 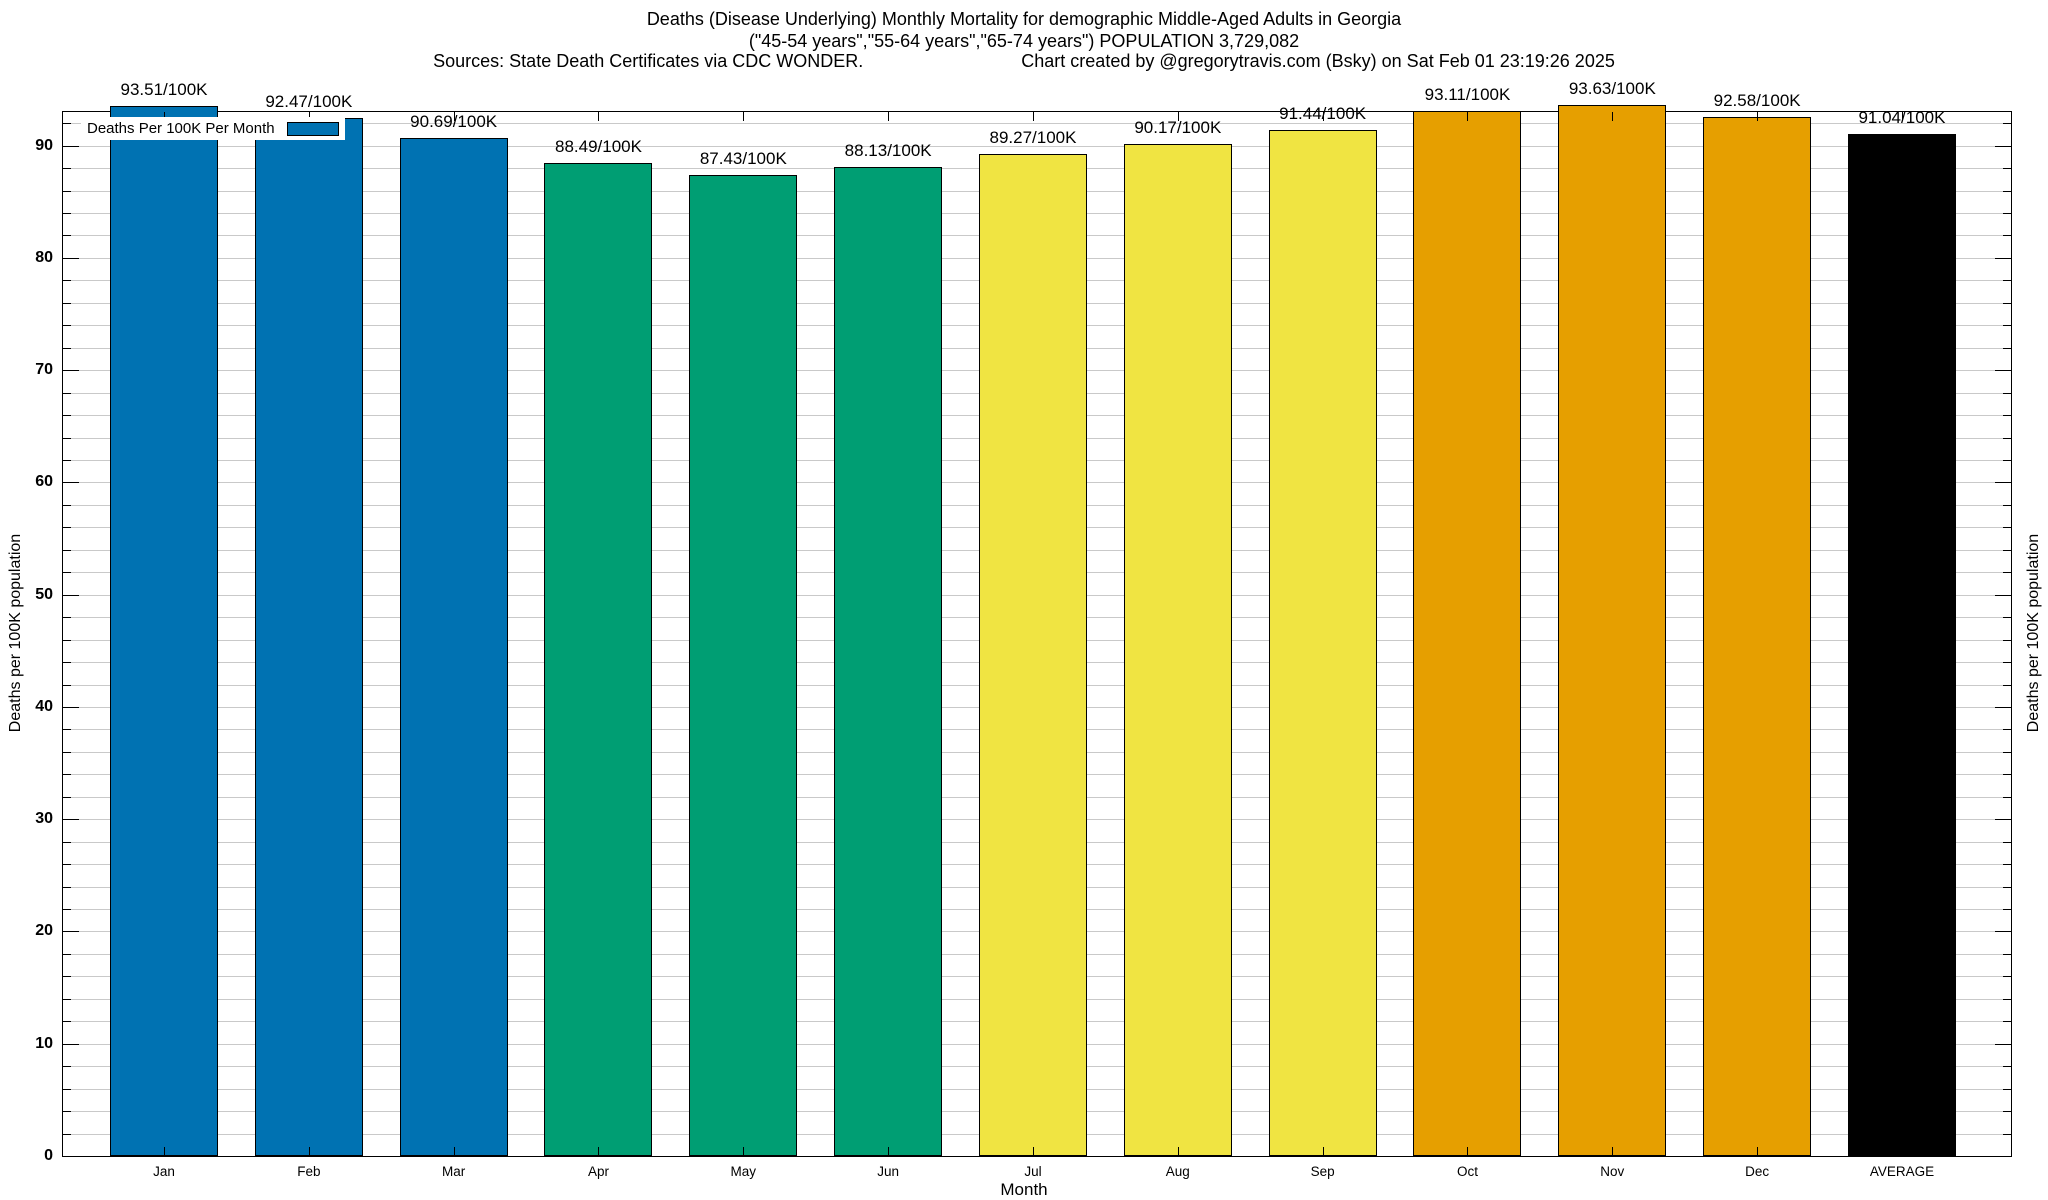 I want to click on bar-value-label: 89.27/100K, so click(x=1033, y=137).